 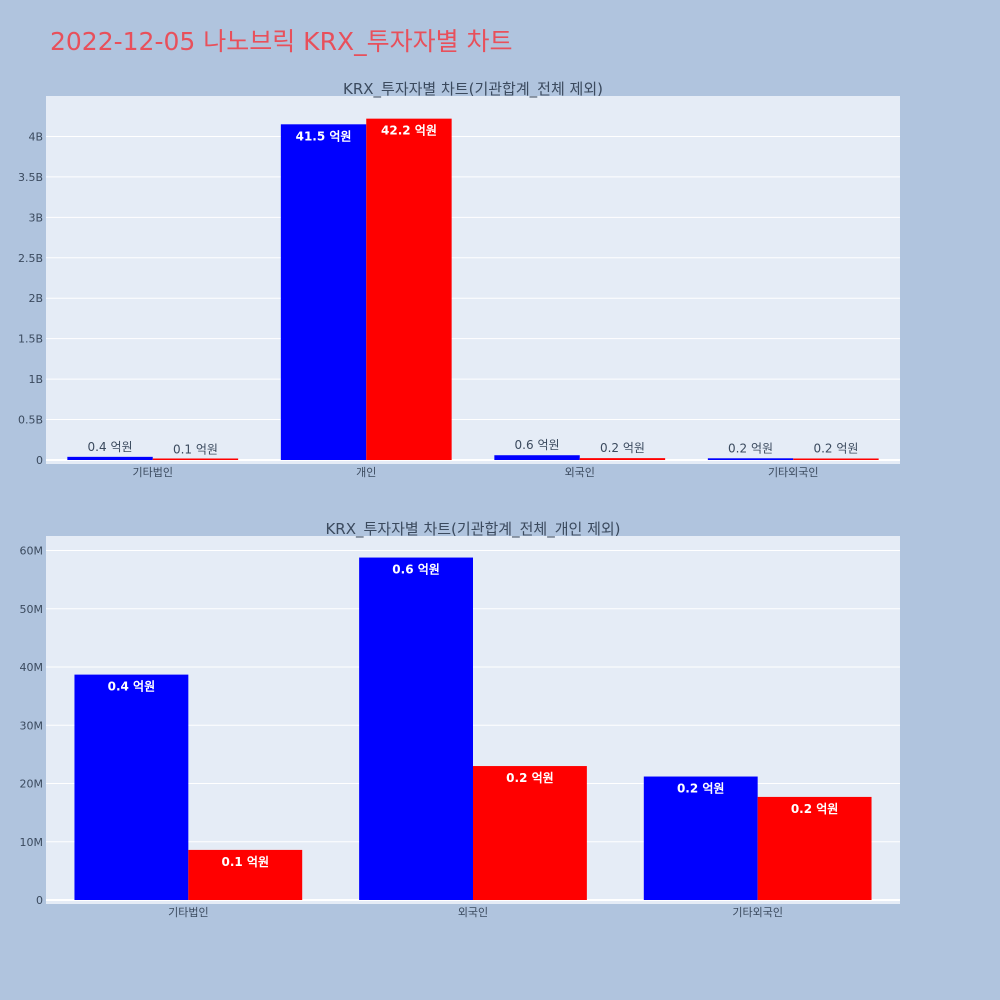 I want to click on chart1-x-tick-label: 기타외국인, so click(x=793, y=472).